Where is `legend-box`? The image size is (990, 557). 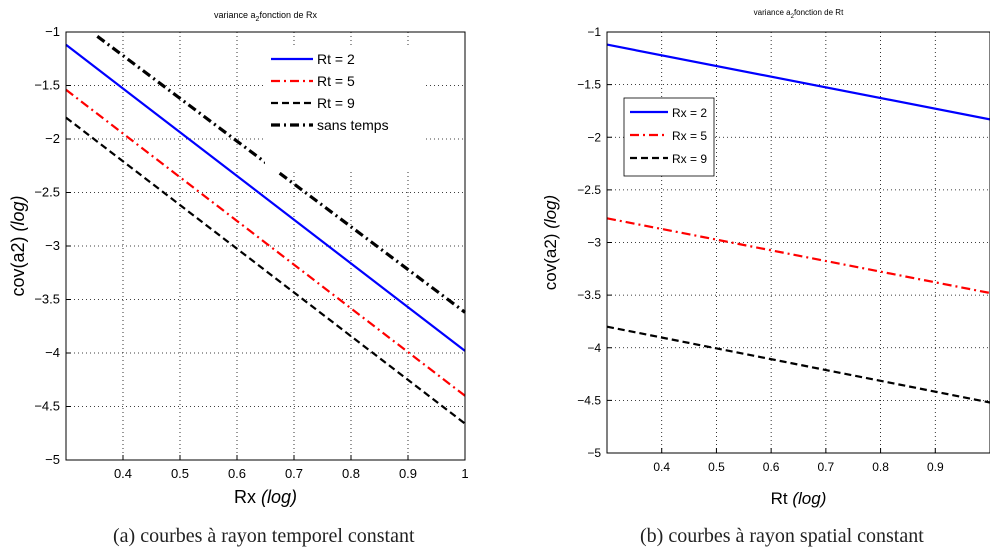
legend-box is located at coordinates (344, 108).